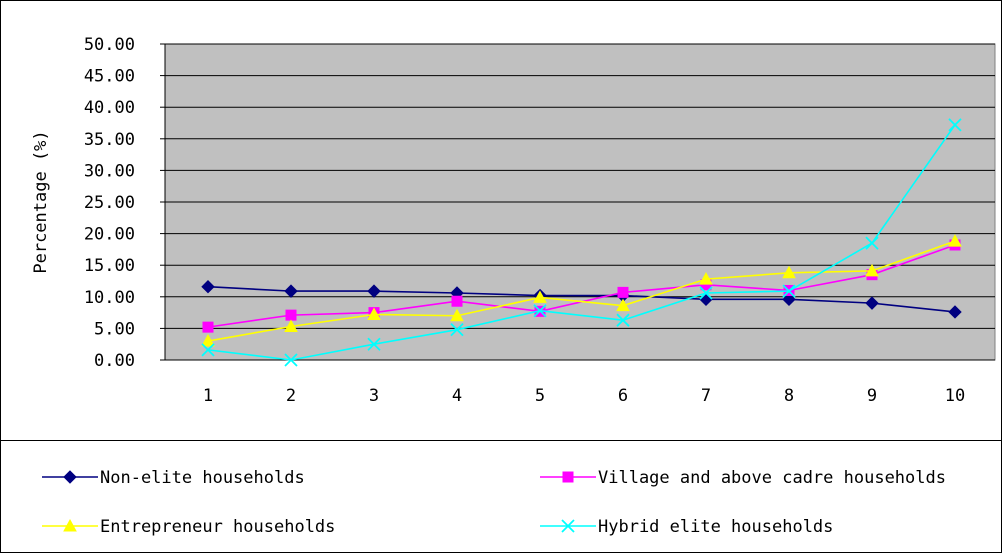  What do you see at coordinates (217, 527) in the screenshot?
I see `legend-label: Entrepreneur households` at bounding box center [217, 527].